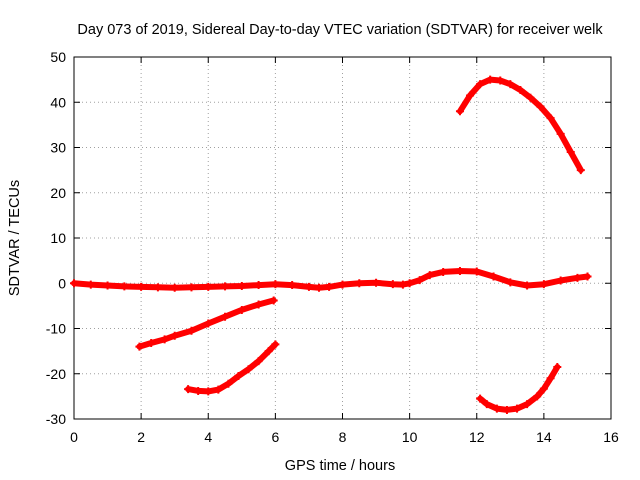  I want to click on y-tick-label: 0, so click(62, 283).